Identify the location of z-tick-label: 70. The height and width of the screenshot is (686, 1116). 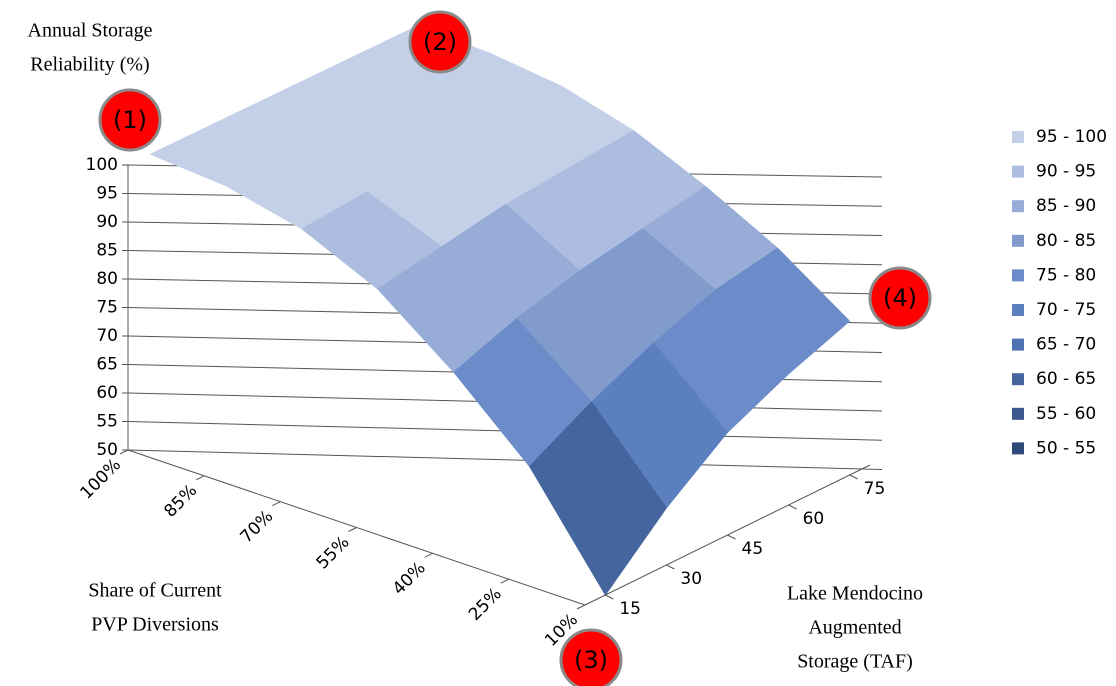
(107, 336).